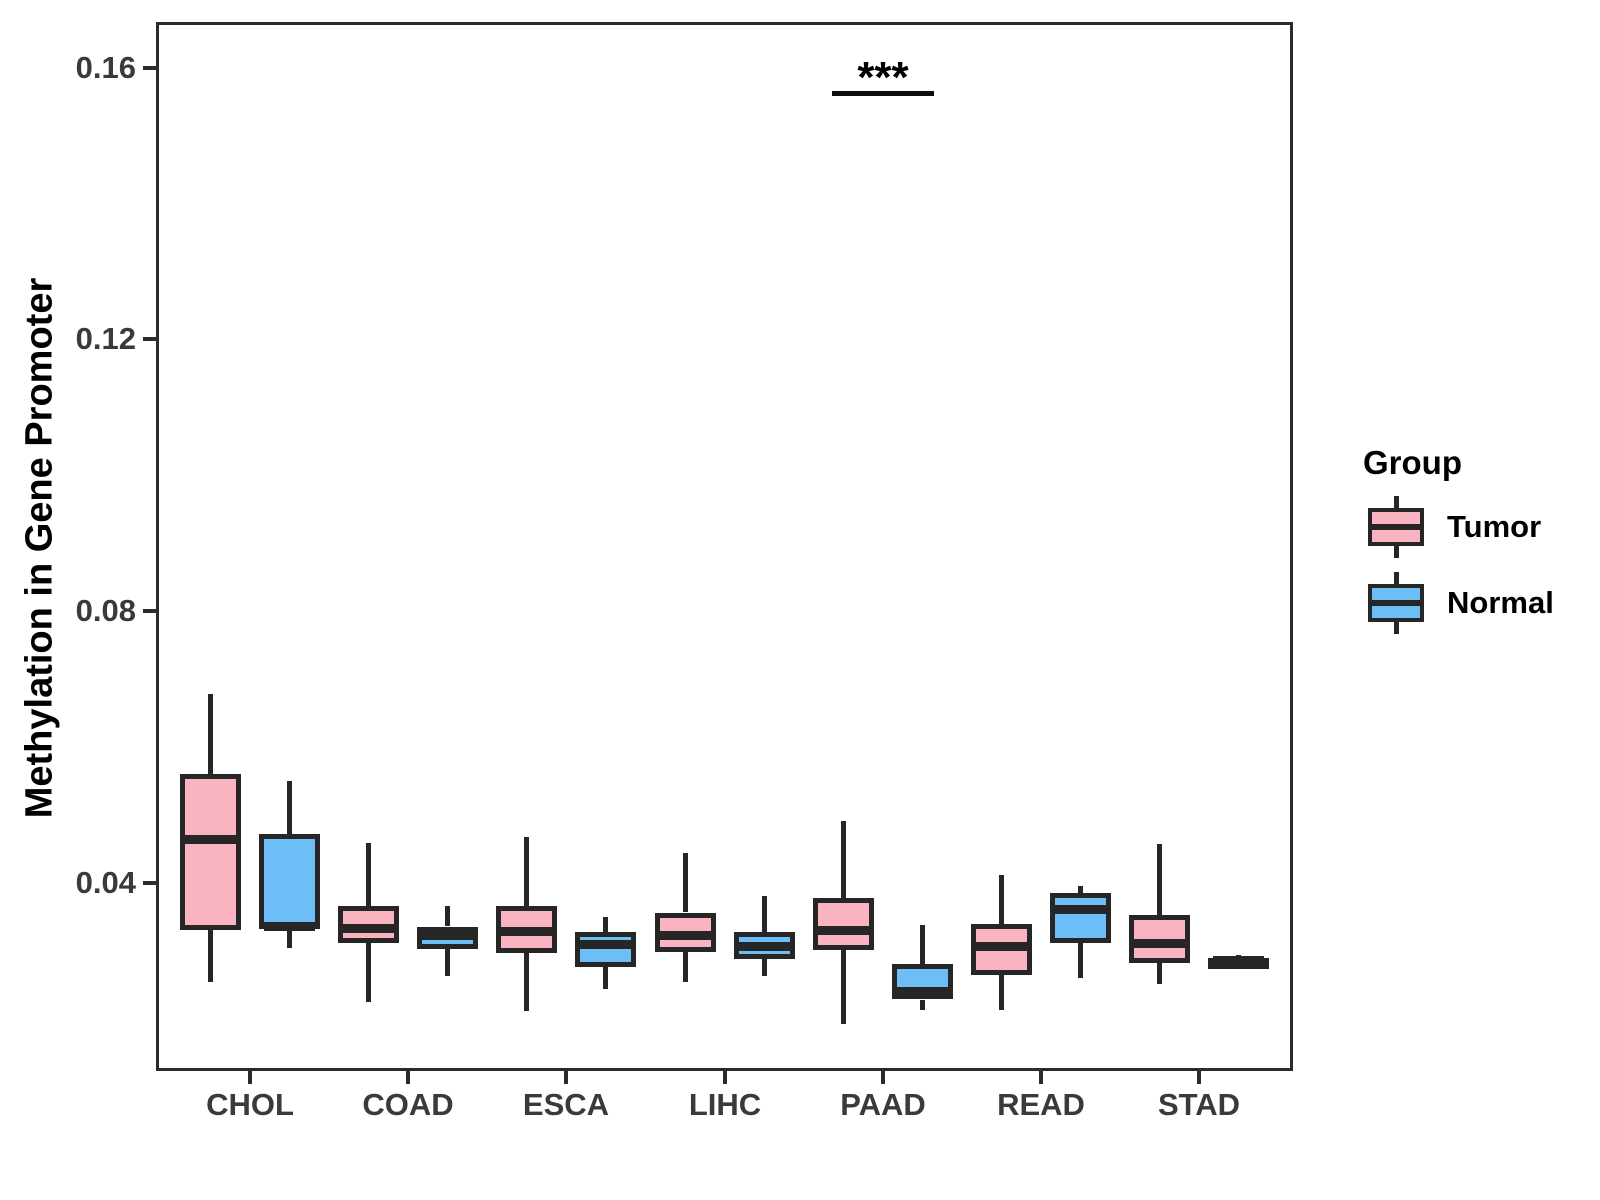 Image resolution: width=1600 pixels, height=1200 pixels. Describe the element at coordinates (883, 93) in the screenshot. I see `significance-bar` at that location.